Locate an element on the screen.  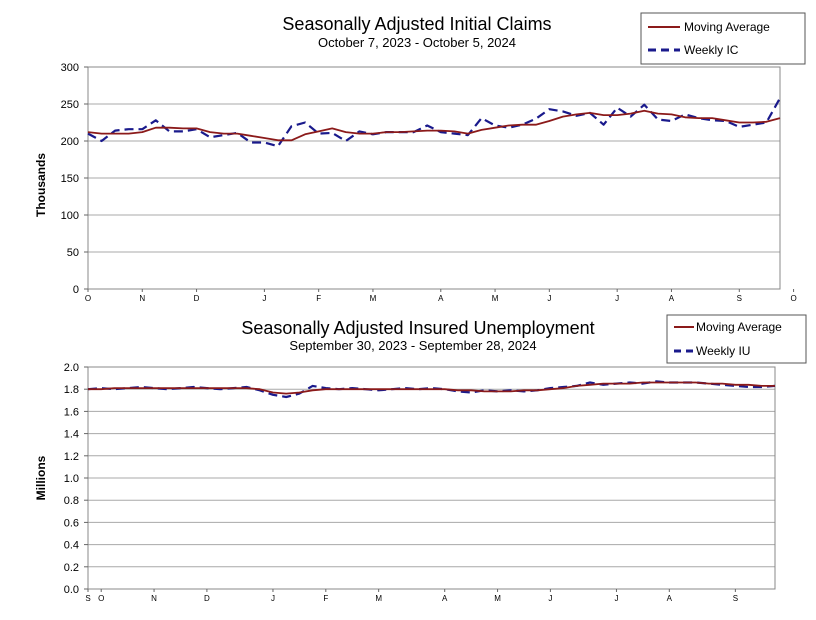
chart1-y-tick-label: 300 is located at coordinates (70, 68).